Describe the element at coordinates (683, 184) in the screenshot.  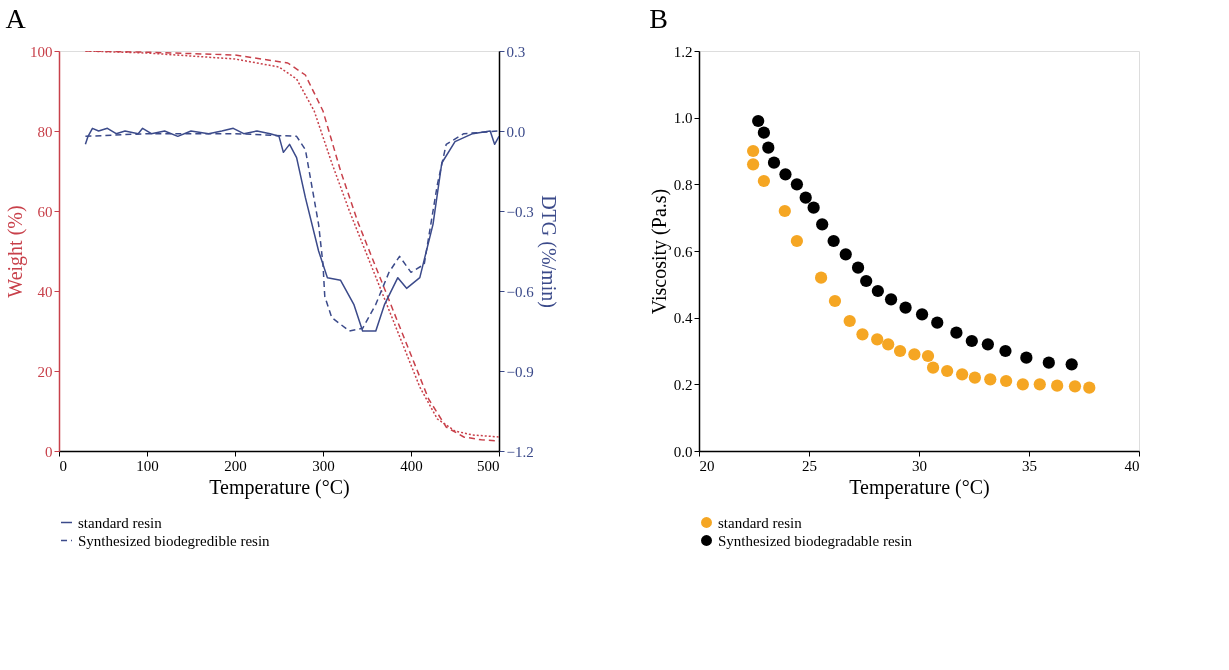
I see `y-tick-label: 0.8` at that location.